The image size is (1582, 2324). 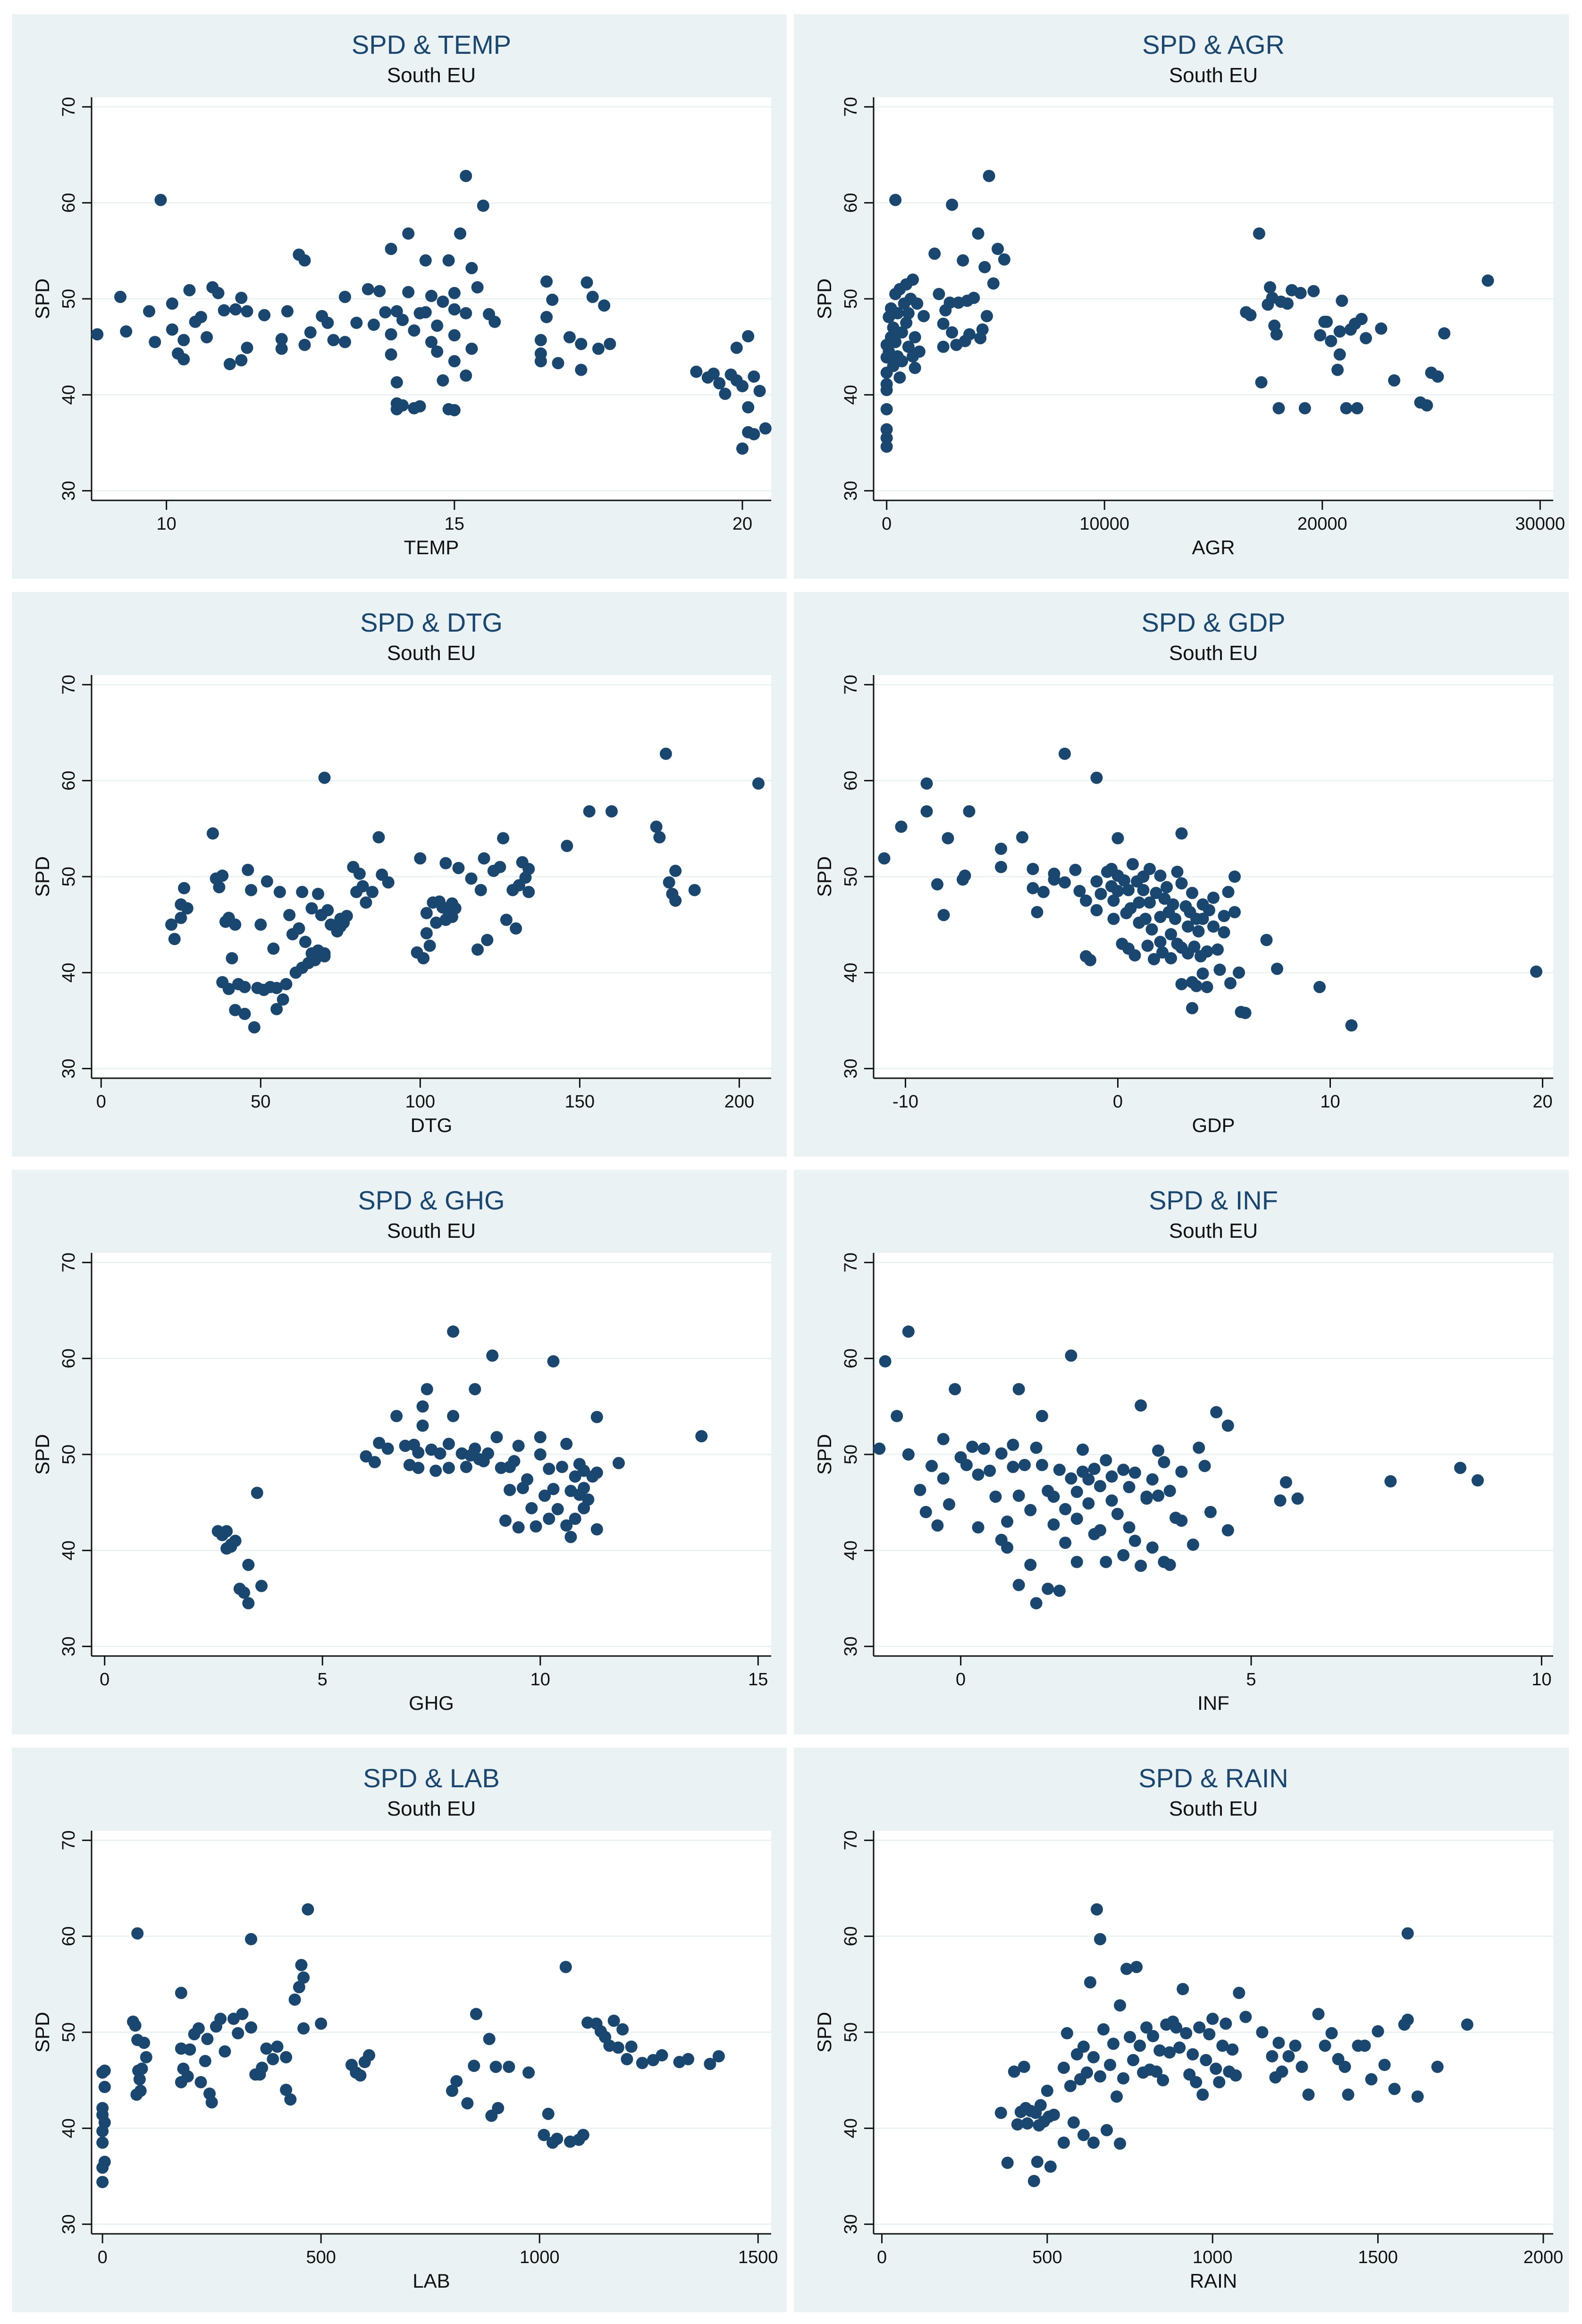 I want to click on x-tick-label: 100, so click(x=420, y=1102).